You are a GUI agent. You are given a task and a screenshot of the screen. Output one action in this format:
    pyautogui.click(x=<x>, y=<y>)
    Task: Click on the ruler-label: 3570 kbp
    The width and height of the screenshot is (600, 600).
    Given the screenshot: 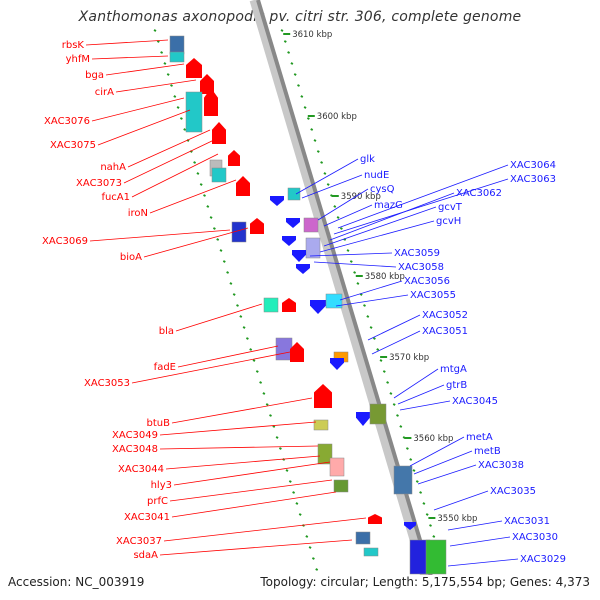 What is the action you would take?
    pyautogui.click(x=409, y=358)
    